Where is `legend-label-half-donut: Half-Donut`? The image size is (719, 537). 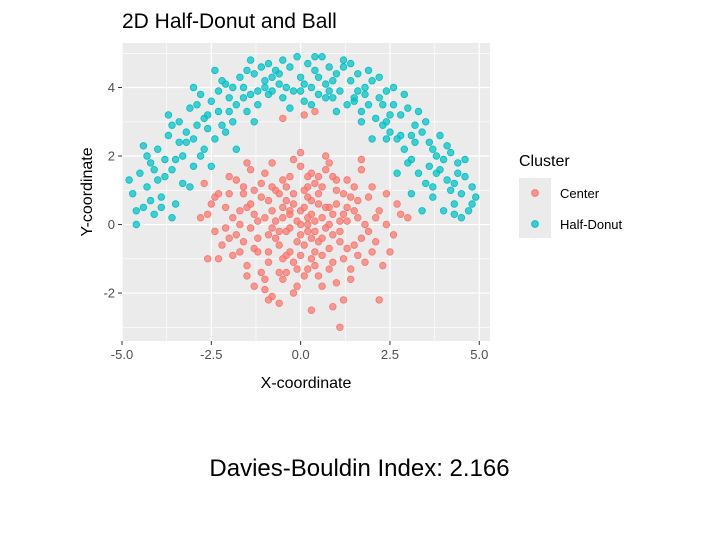 legend-label-half-donut: Half-Donut is located at coordinates (591, 224).